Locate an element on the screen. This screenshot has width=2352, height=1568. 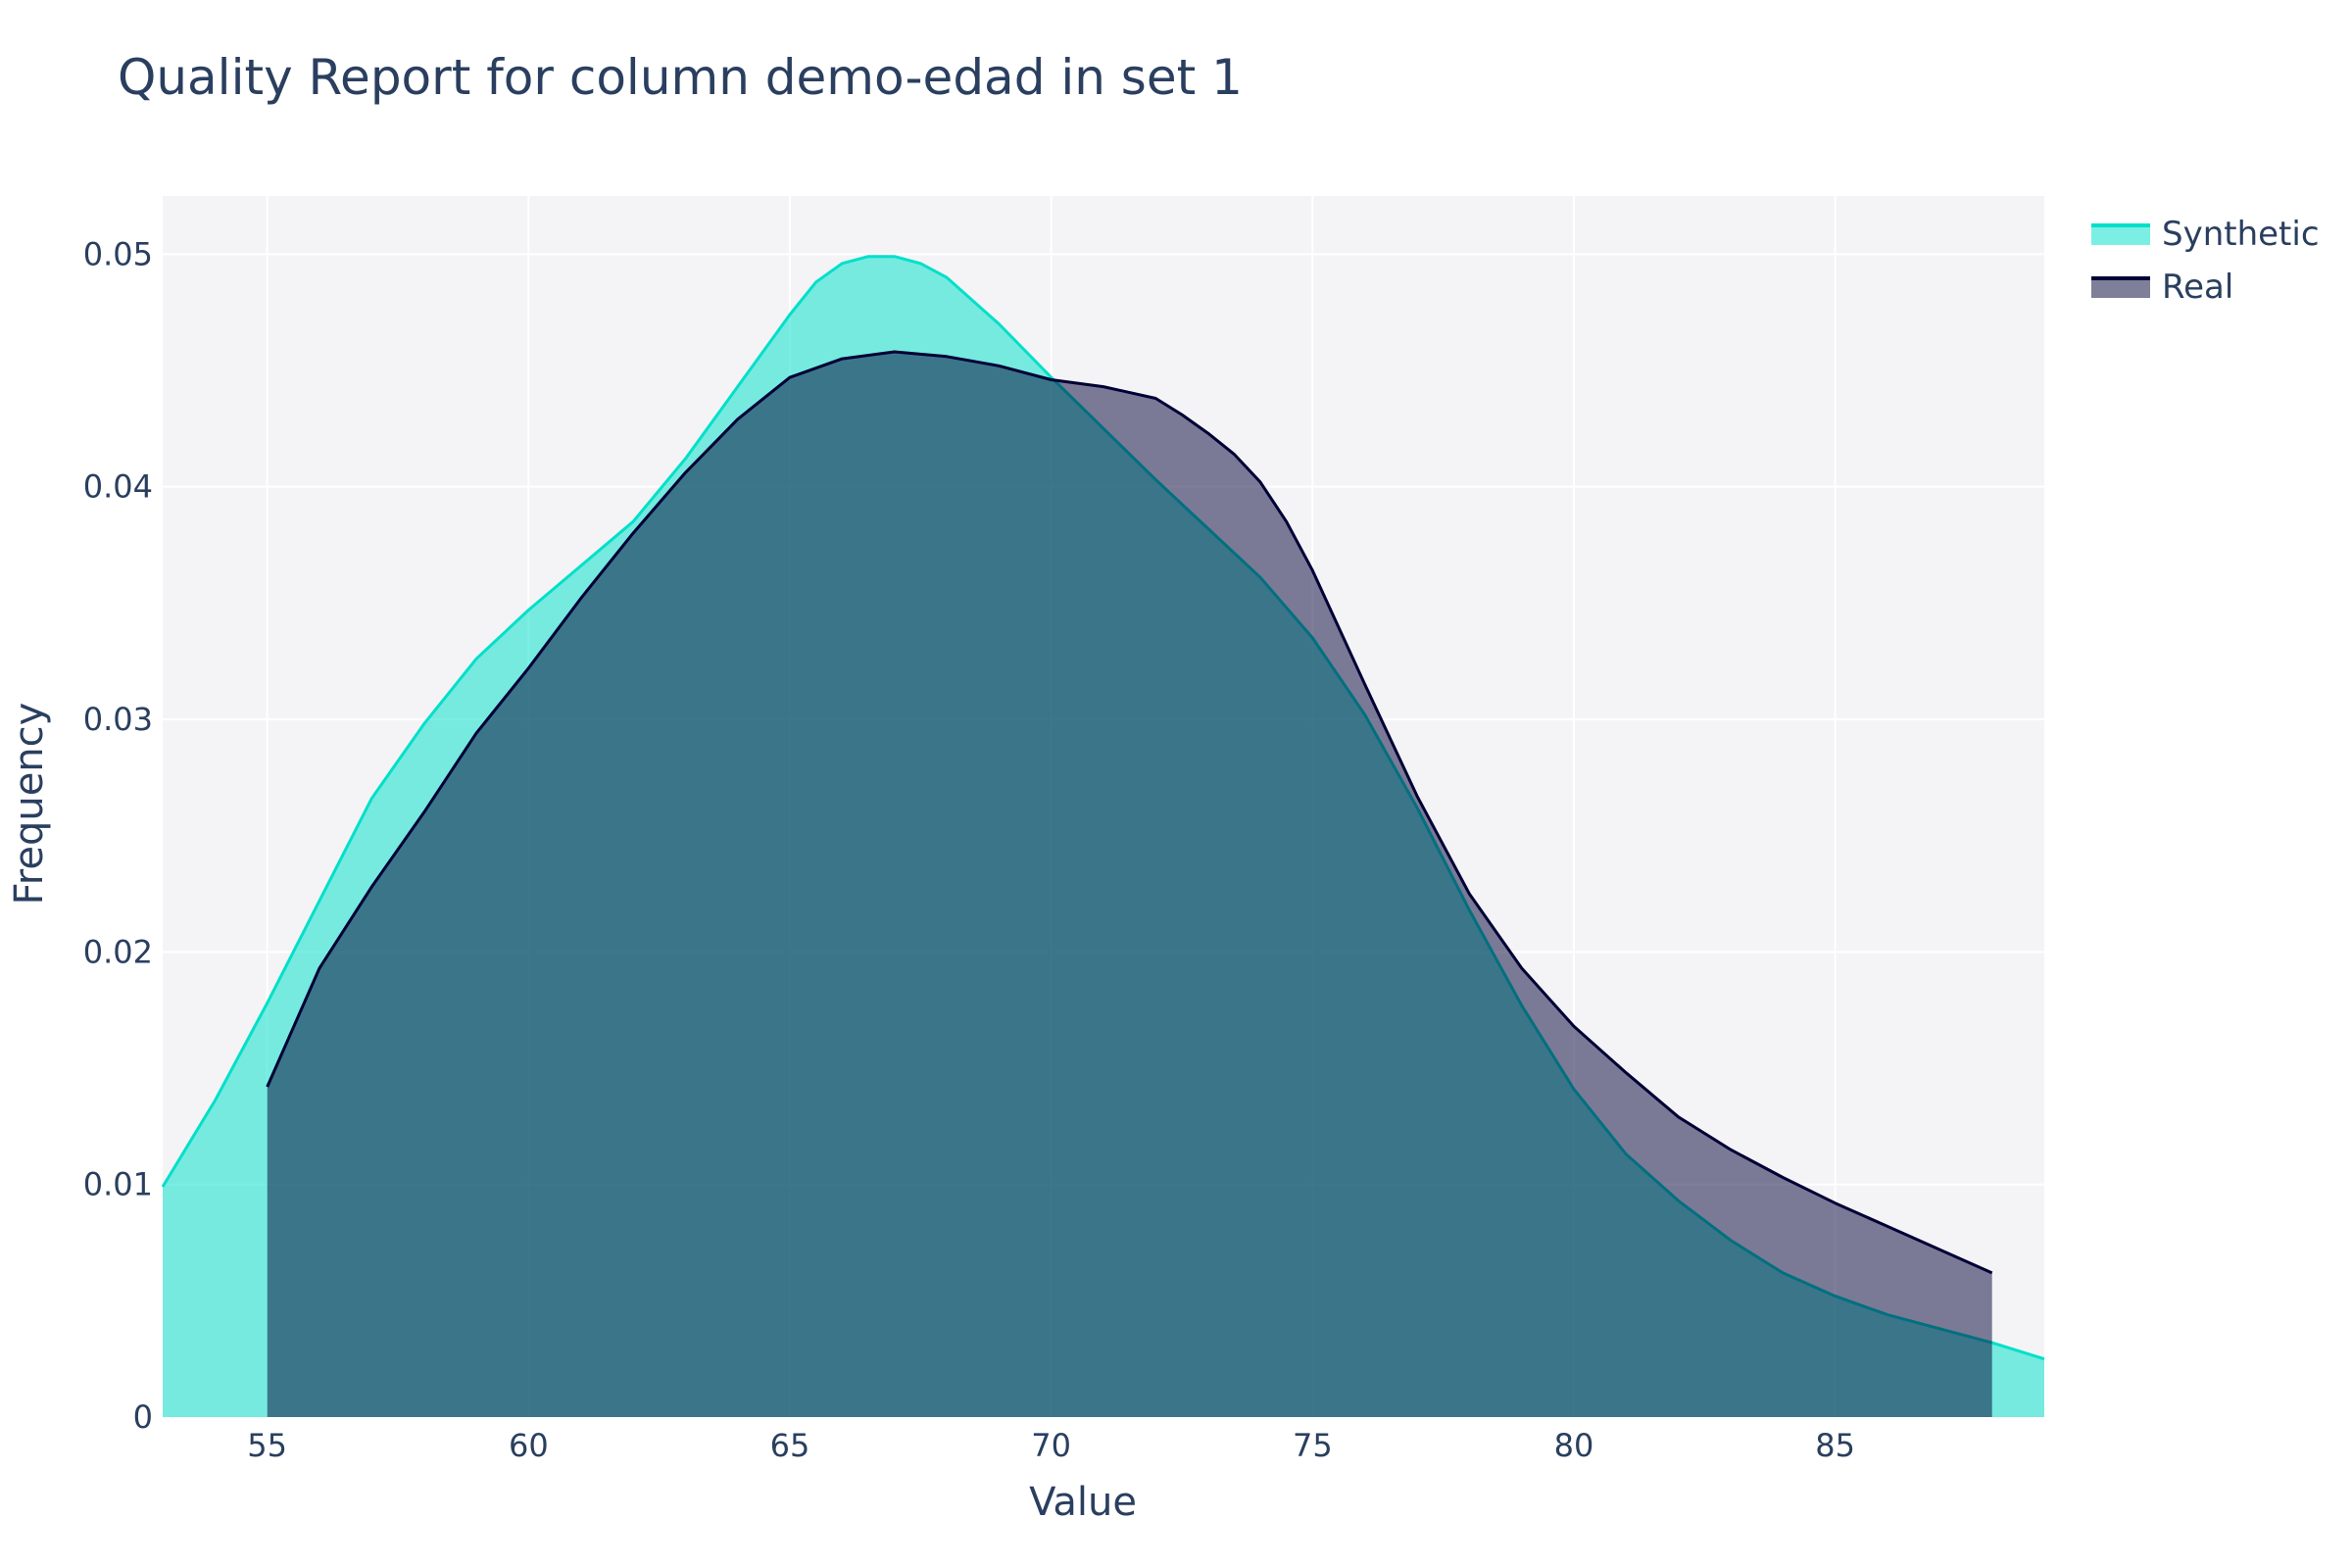
y-tick-label: 0.01 is located at coordinates (118, 1184).